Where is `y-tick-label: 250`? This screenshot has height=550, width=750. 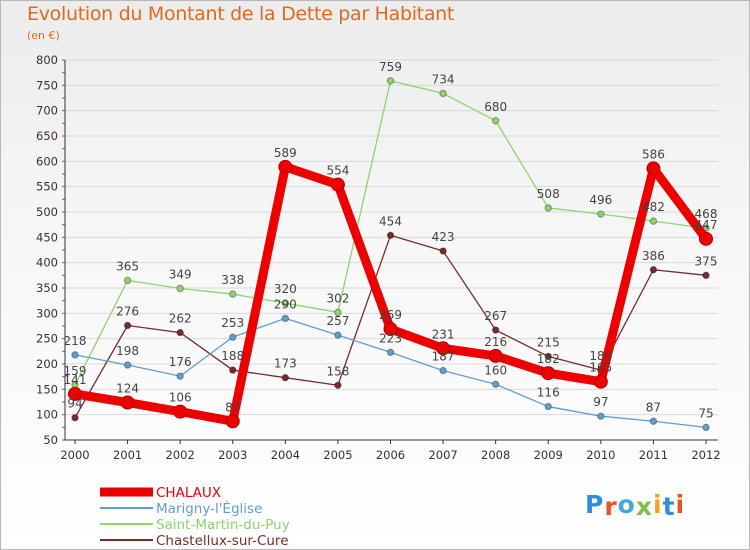 y-tick-label: 250 is located at coordinates (47, 339).